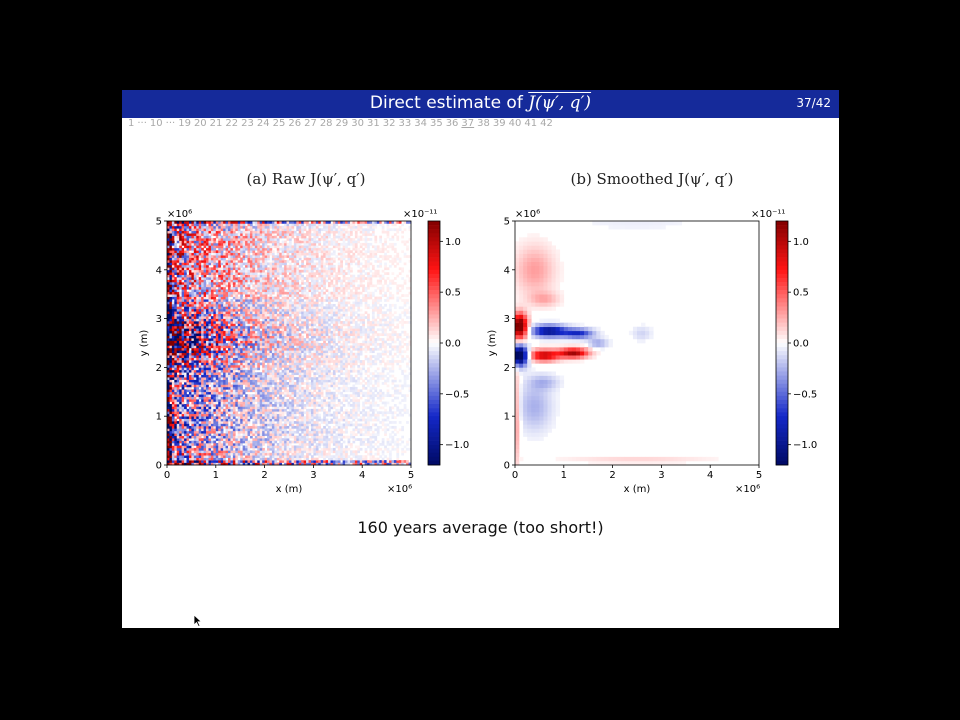 This screenshot has height=720, width=960. What do you see at coordinates (310, 123) in the screenshot?
I see `nav-item: 27` at bounding box center [310, 123].